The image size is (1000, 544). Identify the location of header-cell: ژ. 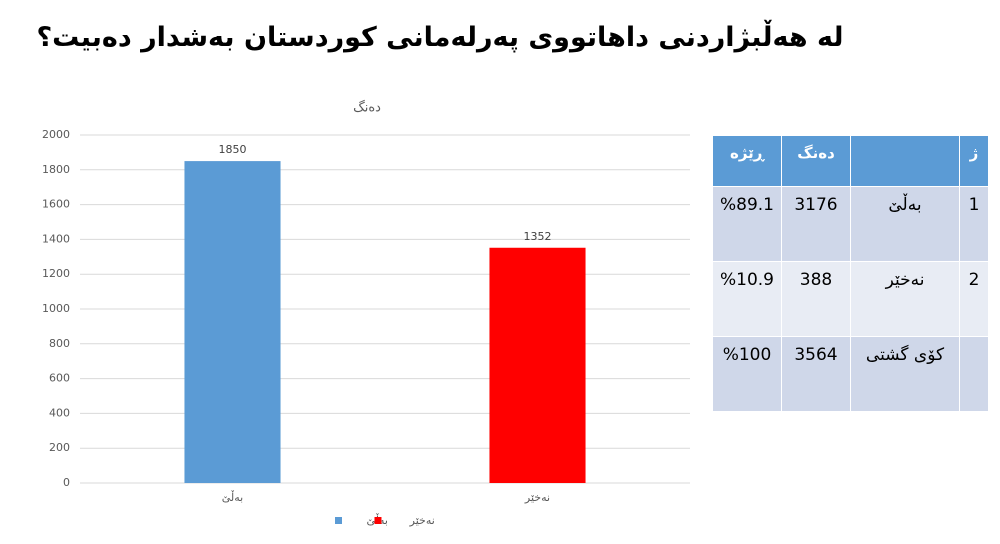
(974, 161).